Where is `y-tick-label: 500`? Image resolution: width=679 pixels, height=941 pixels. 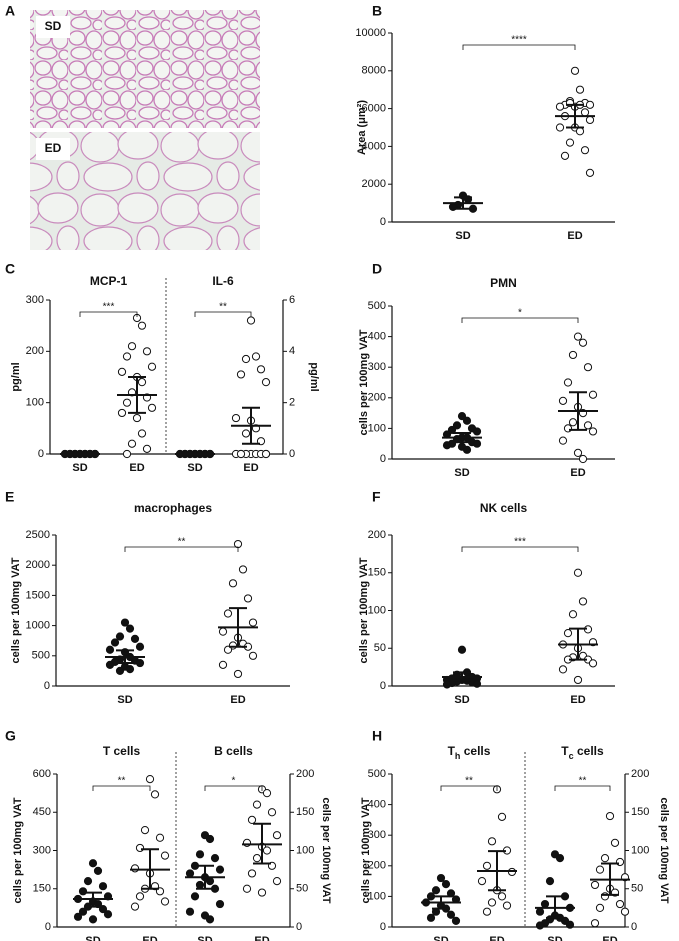
y-tick-label: 500 is located at coordinates (377, 306).